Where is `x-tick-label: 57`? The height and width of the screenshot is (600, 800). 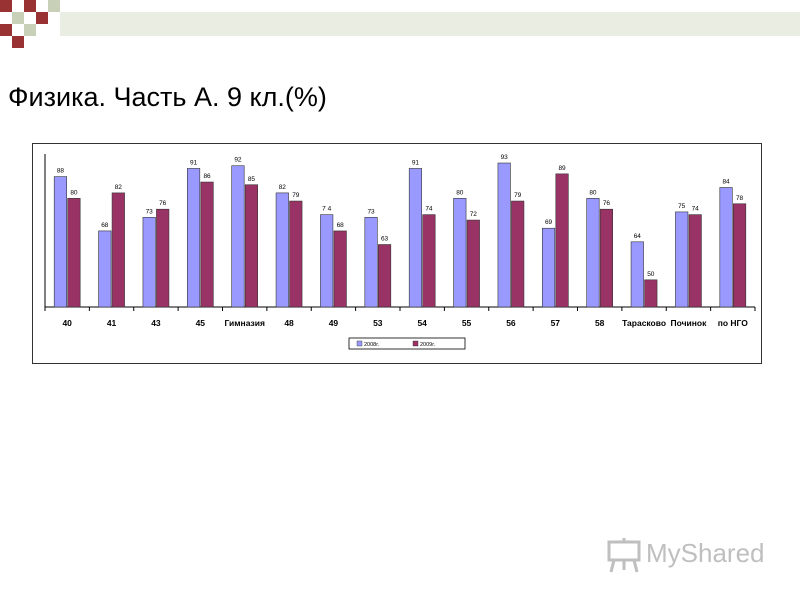
x-tick-label: 57 is located at coordinates (556, 323).